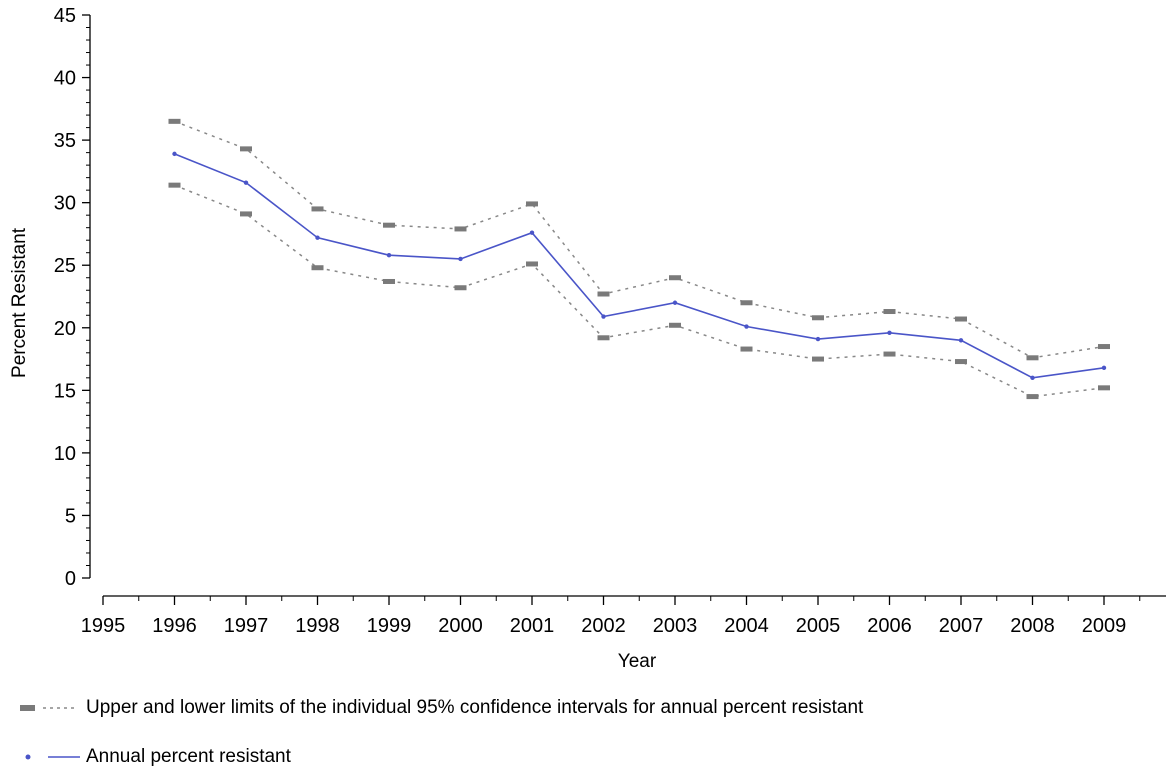  Describe the element at coordinates (103, 626) in the screenshot. I see `x-tick-label: 1995` at that location.